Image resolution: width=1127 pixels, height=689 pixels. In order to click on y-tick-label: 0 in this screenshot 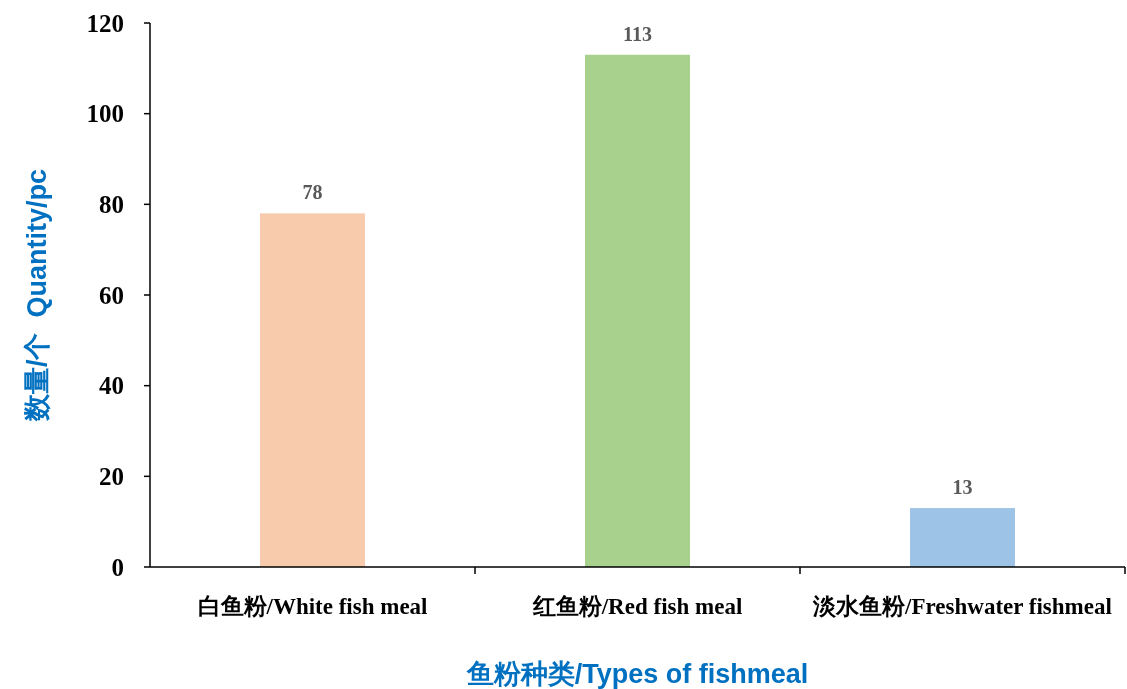, I will do `click(117, 567)`.